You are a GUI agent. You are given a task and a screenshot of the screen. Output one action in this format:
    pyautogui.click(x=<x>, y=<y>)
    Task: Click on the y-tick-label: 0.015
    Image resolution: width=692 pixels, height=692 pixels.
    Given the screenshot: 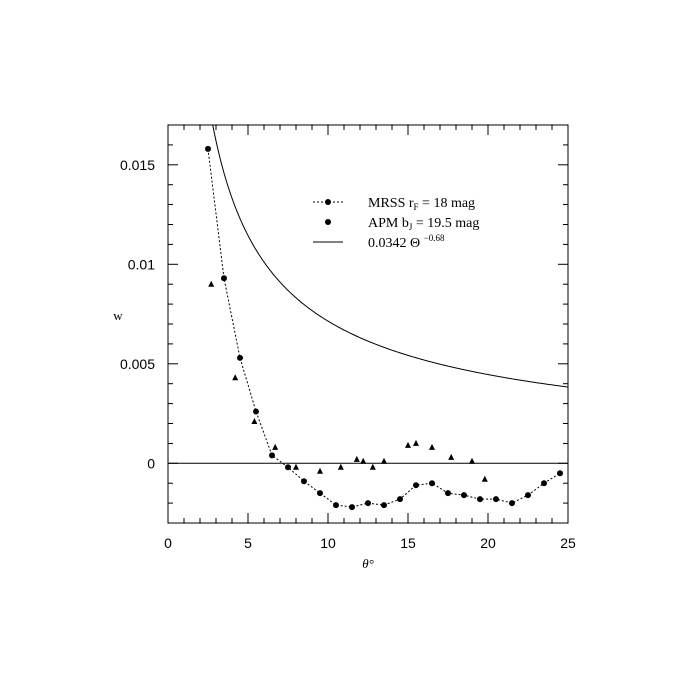 What is the action you would take?
    pyautogui.click(x=137, y=165)
    